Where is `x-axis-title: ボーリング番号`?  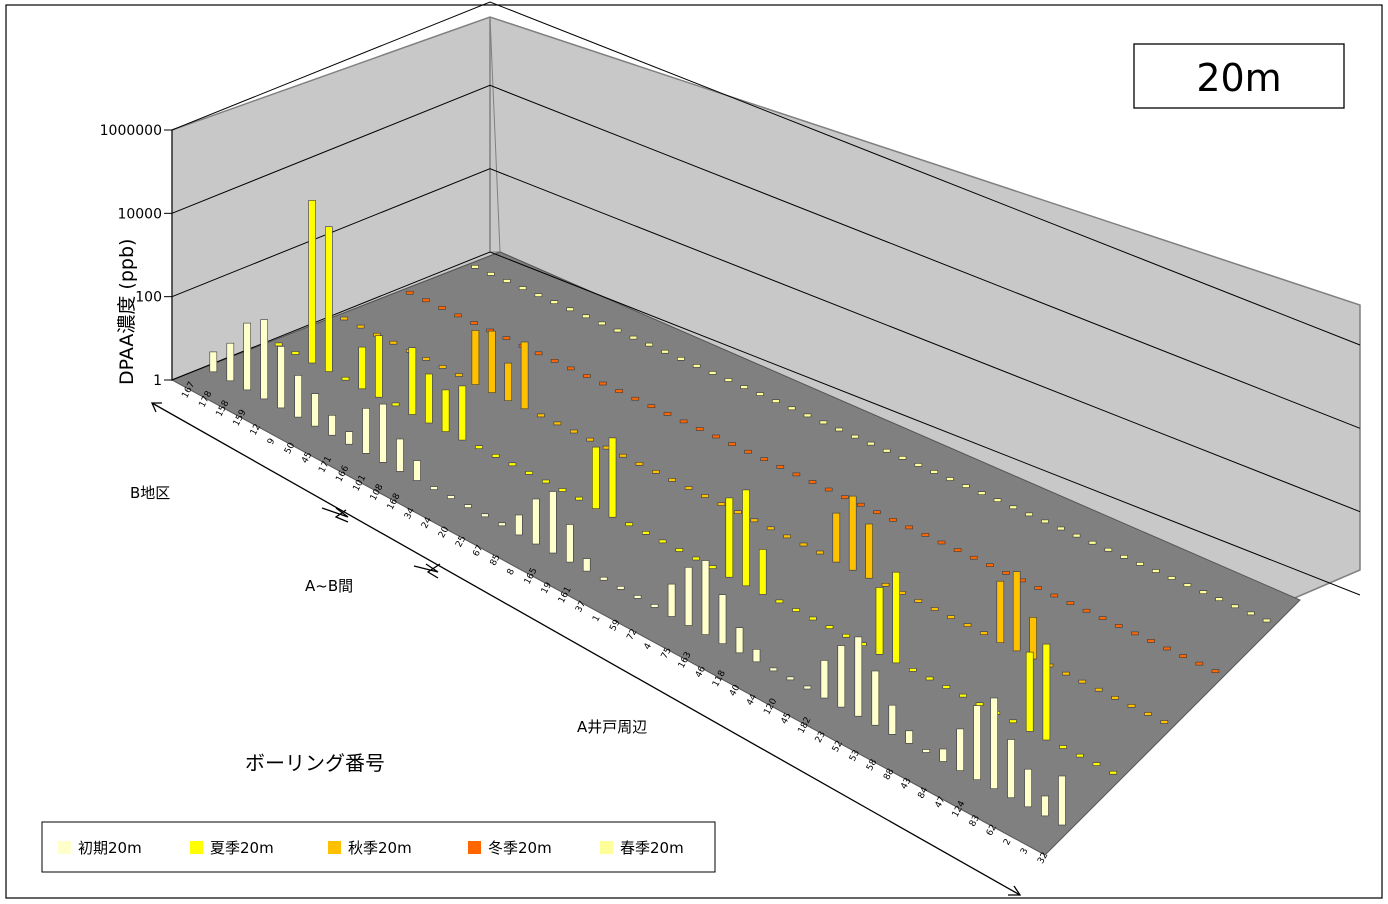 x-axis-title: ボーリング番号 is located at coordinates (315, 763).